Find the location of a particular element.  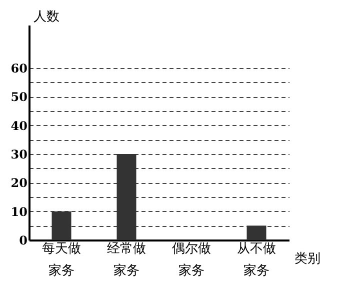

y-tick-label: 40 is located at coordinates (19, 125).